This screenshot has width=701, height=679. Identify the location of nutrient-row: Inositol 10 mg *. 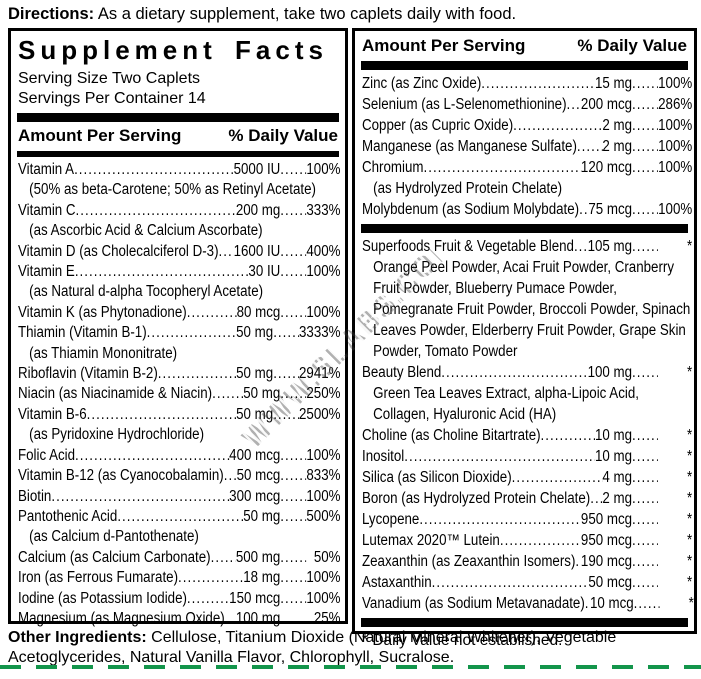
(527, 456).